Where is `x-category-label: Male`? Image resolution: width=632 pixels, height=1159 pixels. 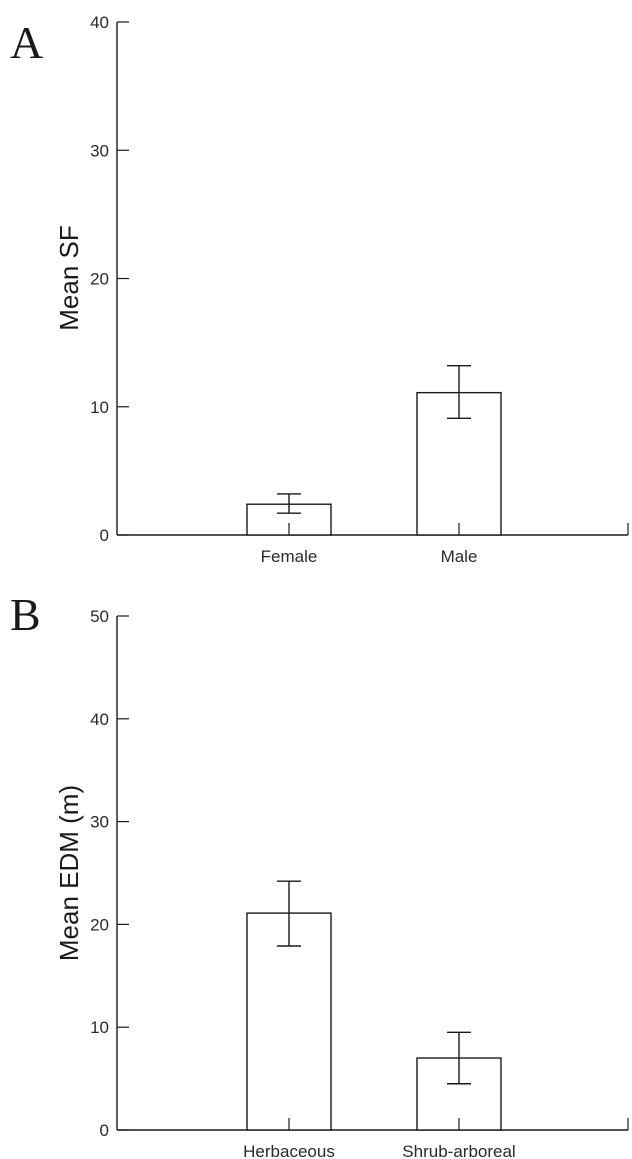
x-category-label: Male is located at coordinates (459, 556).